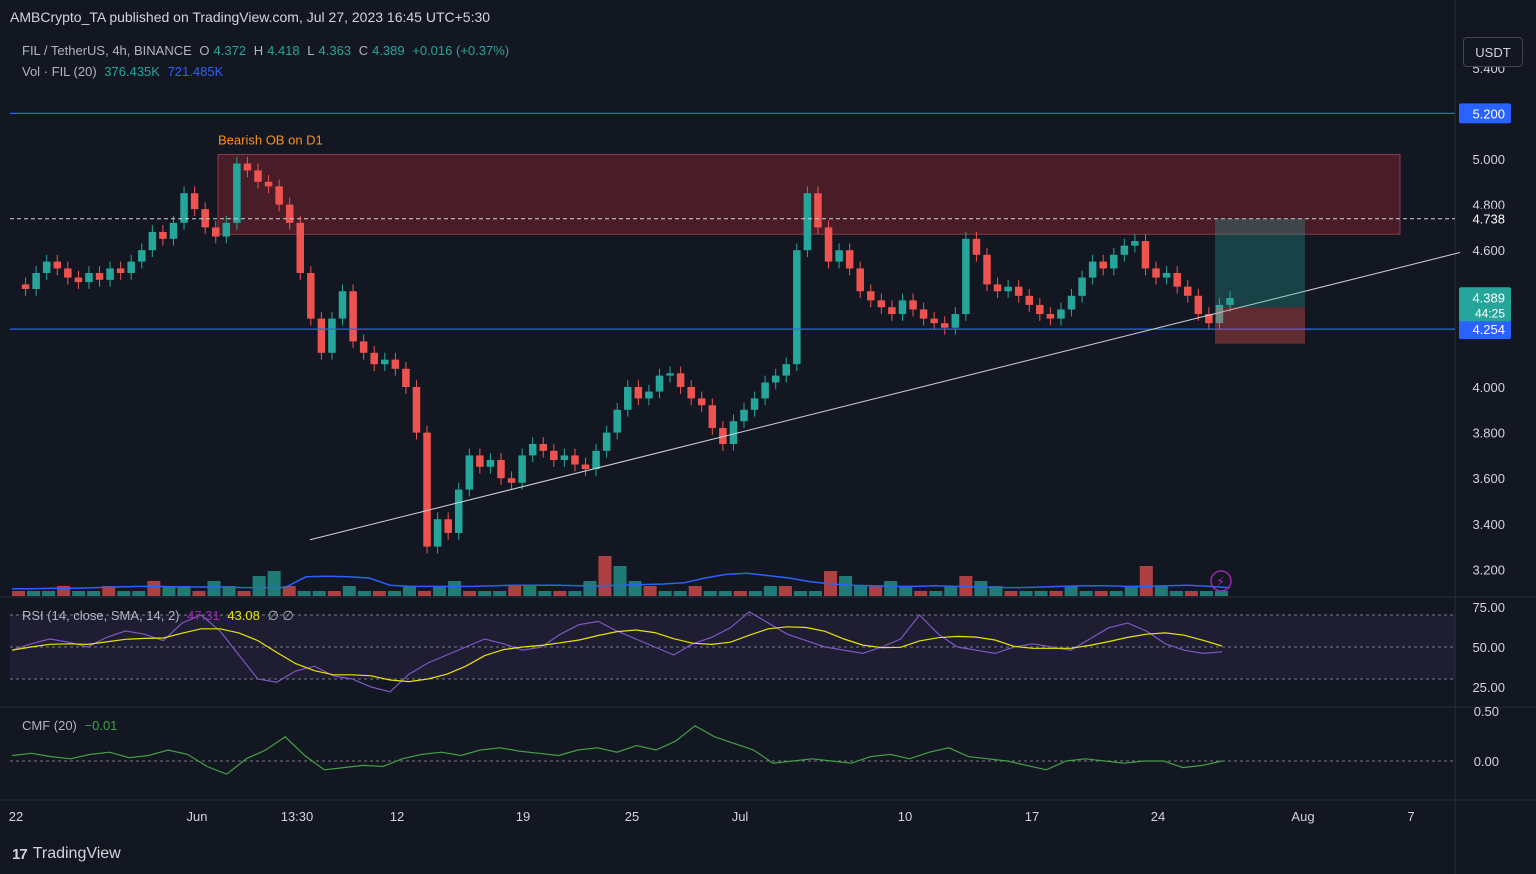 This screenshot has height=874, width=1536. Describe the element at coordinates (280, 615) in the screenshot. I see `rsi-extra: ∅ ∅` at that location.